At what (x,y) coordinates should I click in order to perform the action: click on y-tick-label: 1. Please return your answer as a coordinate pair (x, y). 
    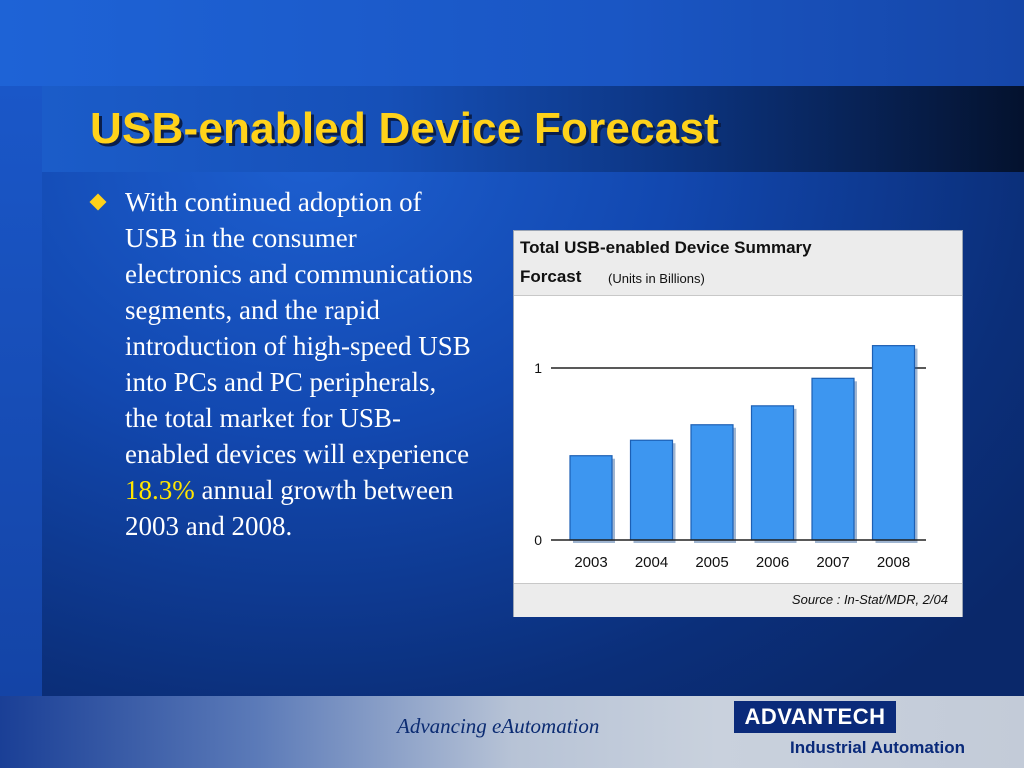
    Looking at the image, I should click on (538, 368).